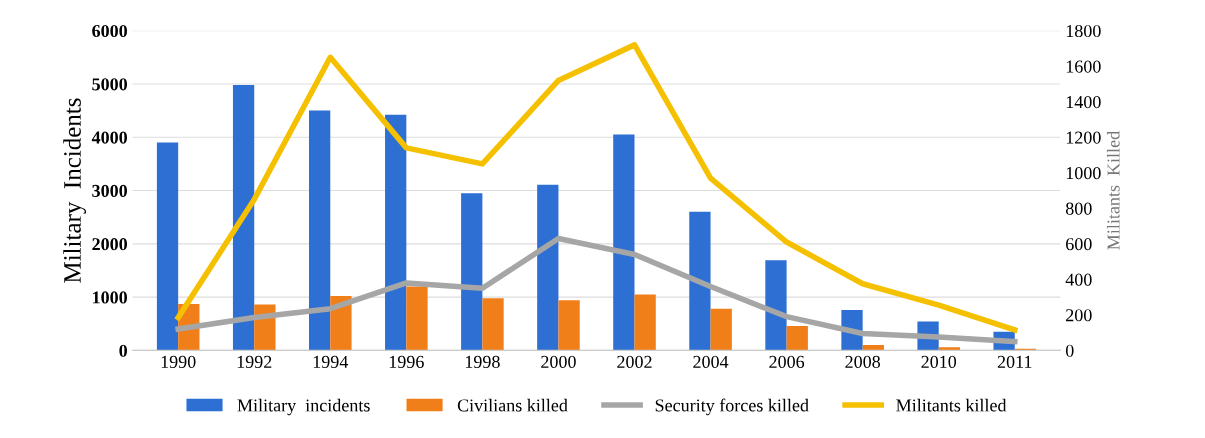 The image size is (1205, 438). Describe the element at coordinates (123, 350) in the screenshot. I see `y-tick-label: 0` at that location.